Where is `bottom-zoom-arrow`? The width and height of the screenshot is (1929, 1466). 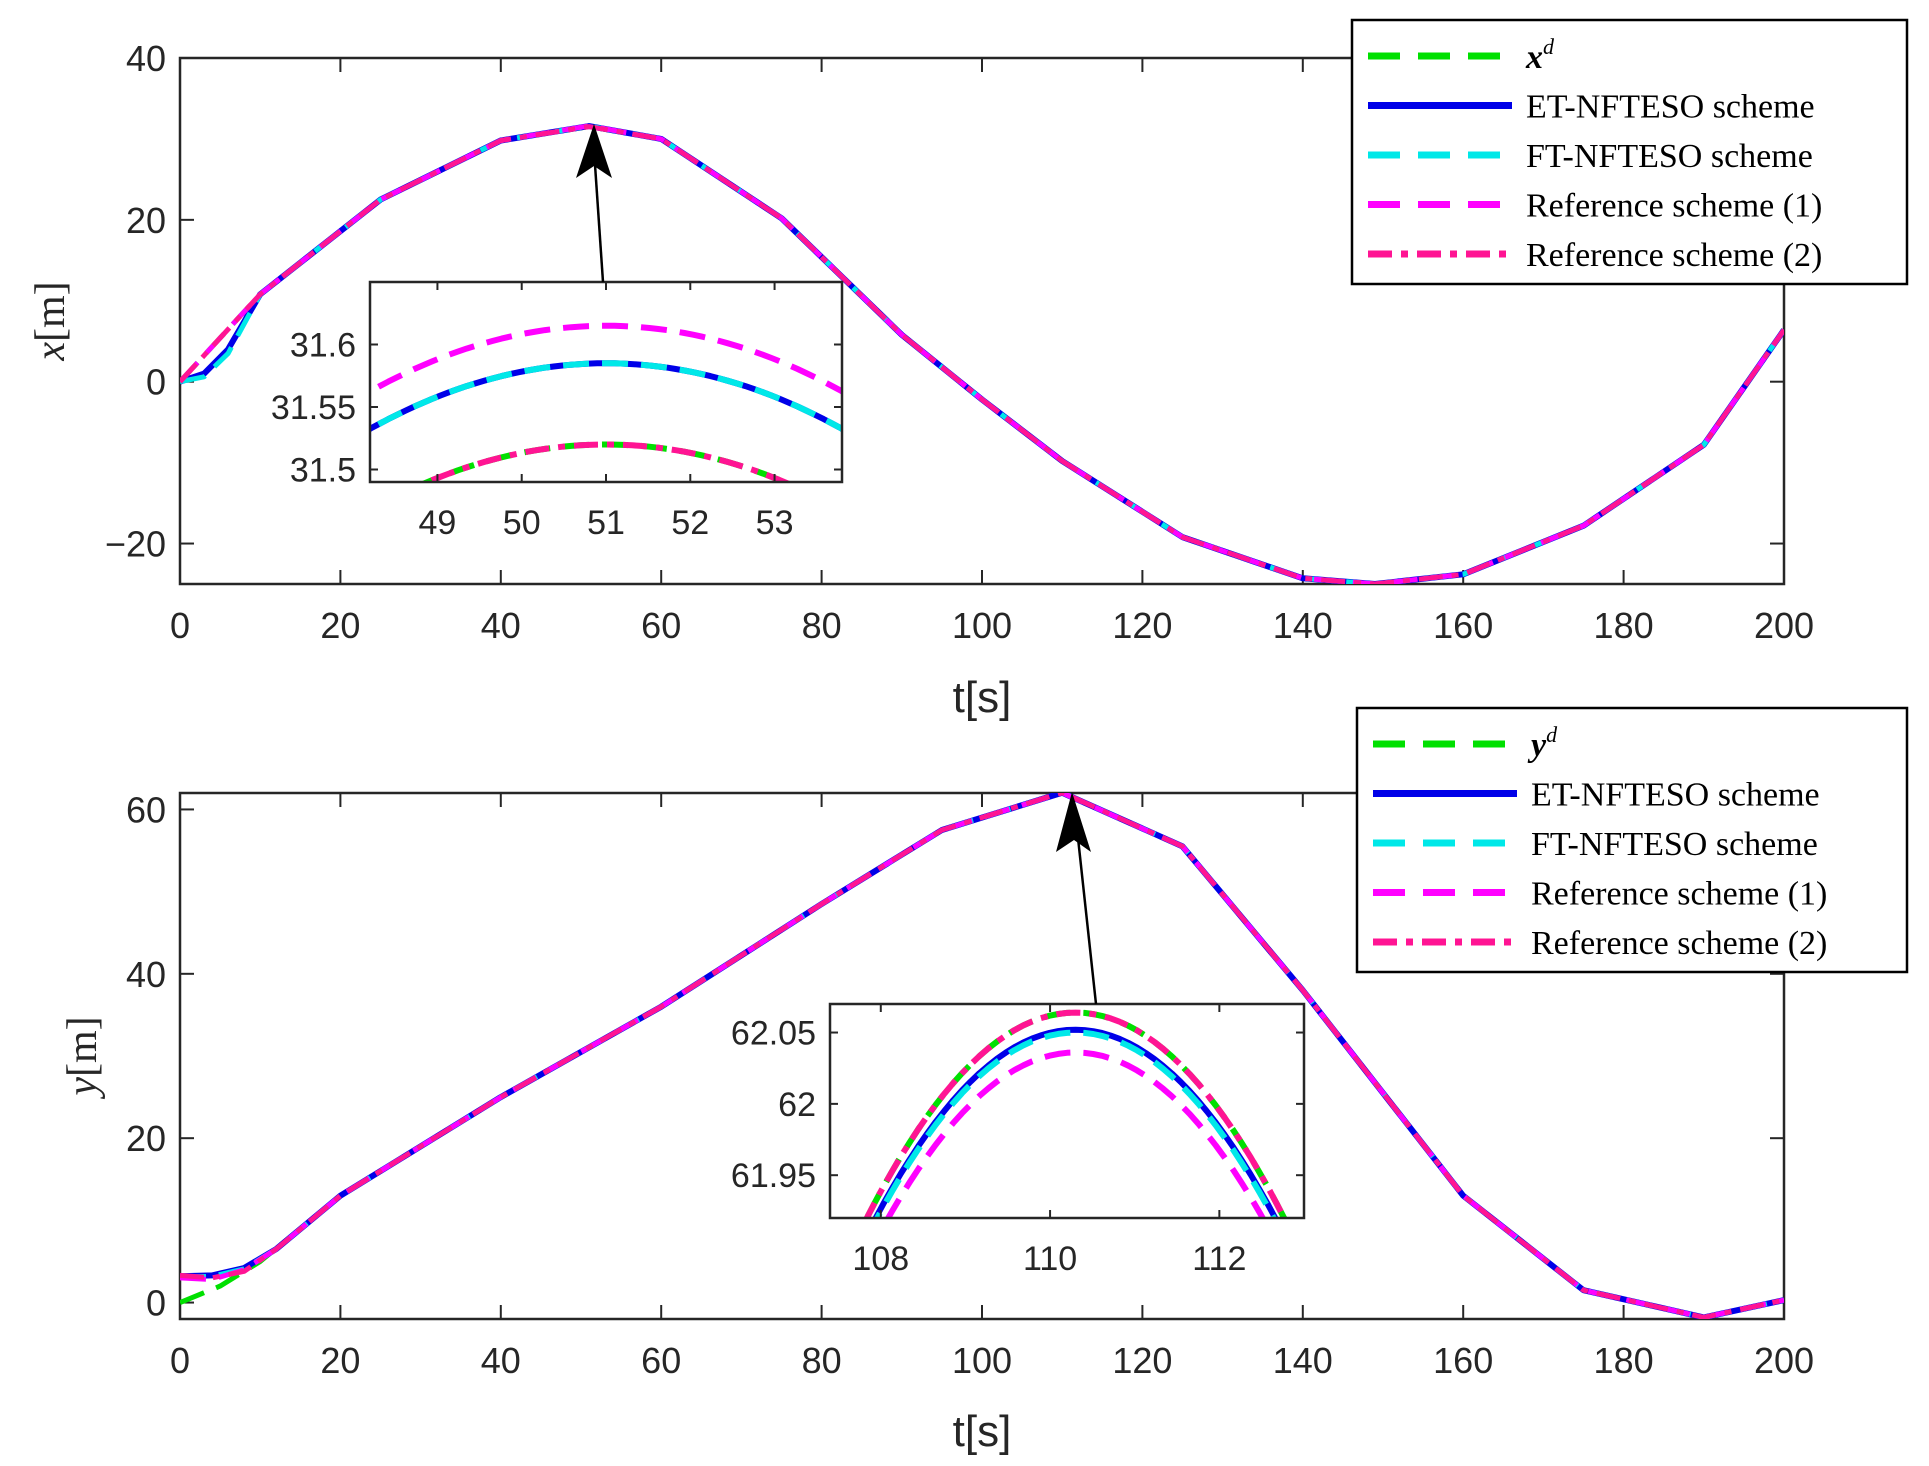
bottom-zoom-arrow is located at coordinates (1077, 898).